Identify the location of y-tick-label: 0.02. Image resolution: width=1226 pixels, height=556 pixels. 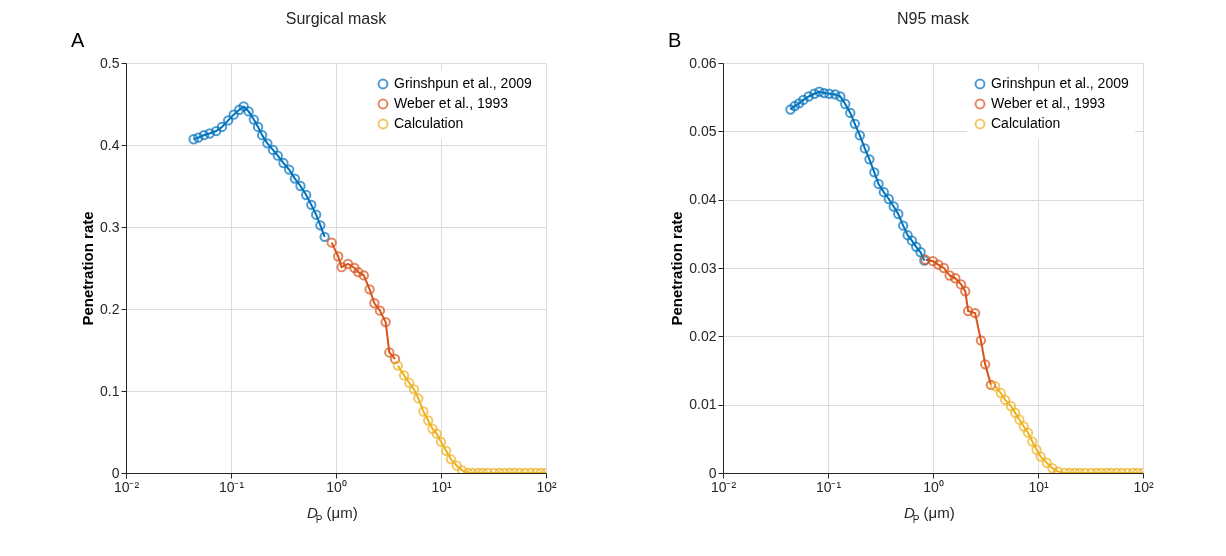
(703, 335).